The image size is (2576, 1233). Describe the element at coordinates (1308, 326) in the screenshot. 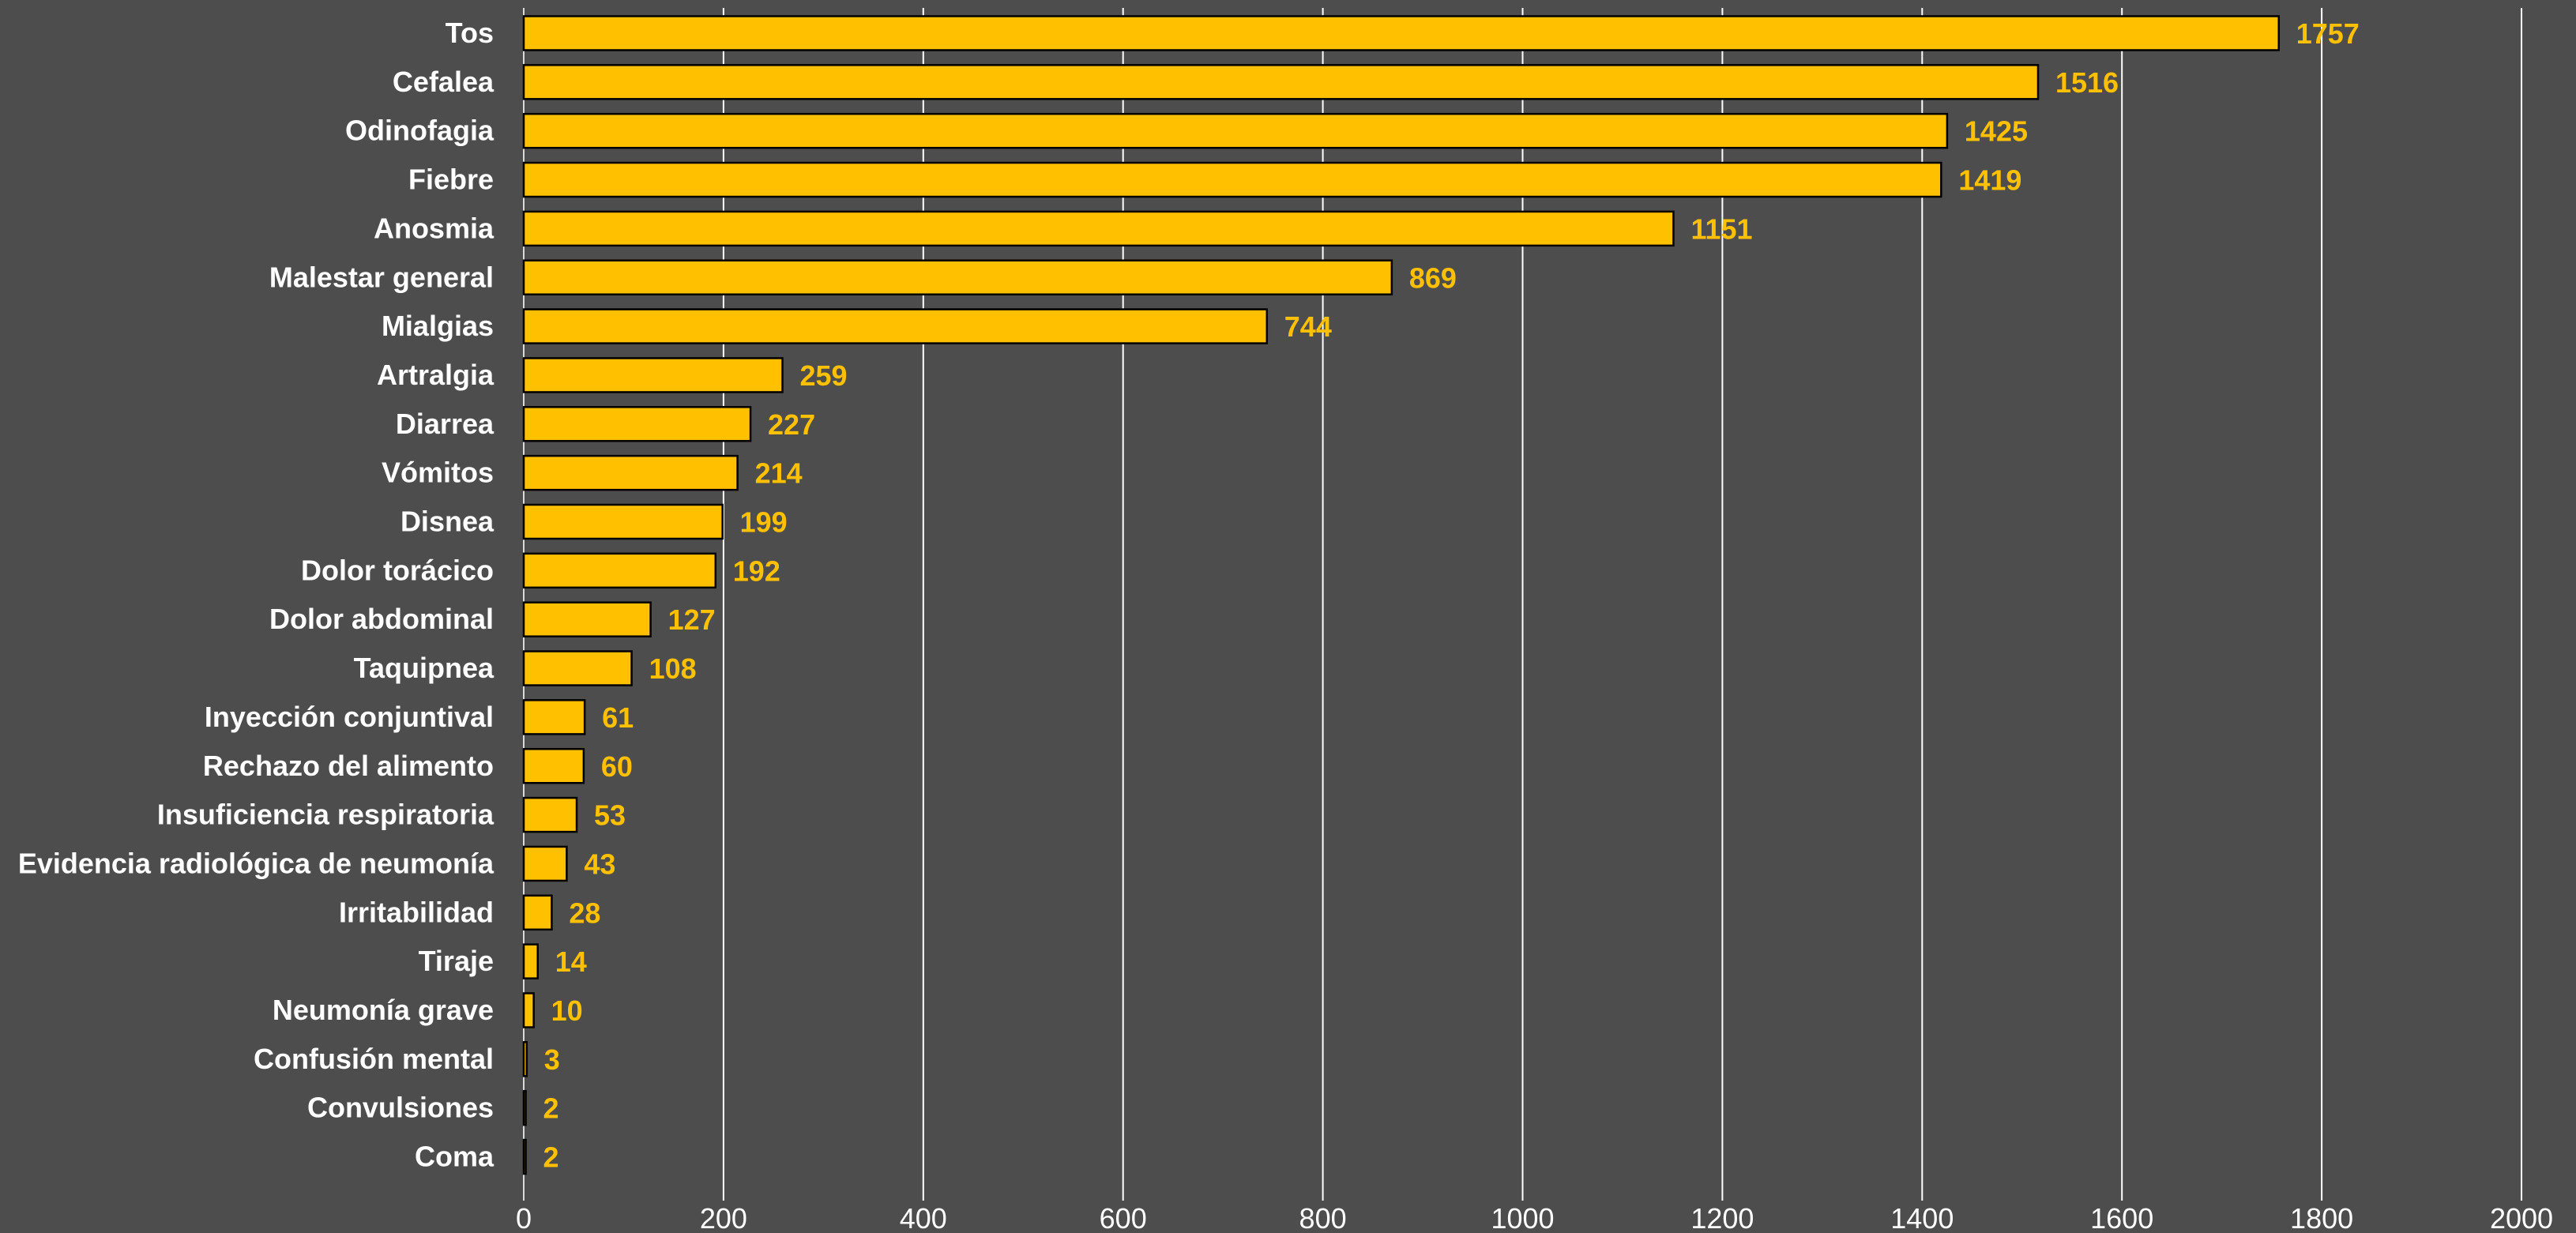

I see `data-label: 744` at that location.